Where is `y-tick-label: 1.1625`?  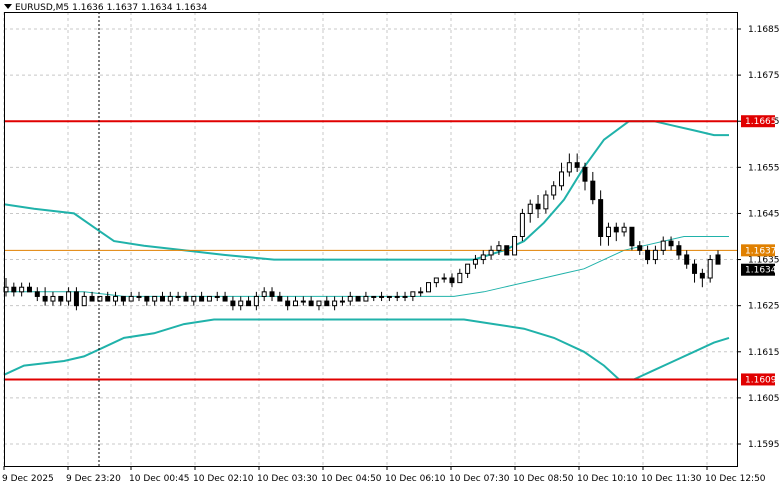 y-tick-label: 1.1625 is located at coordinates (764, 307).